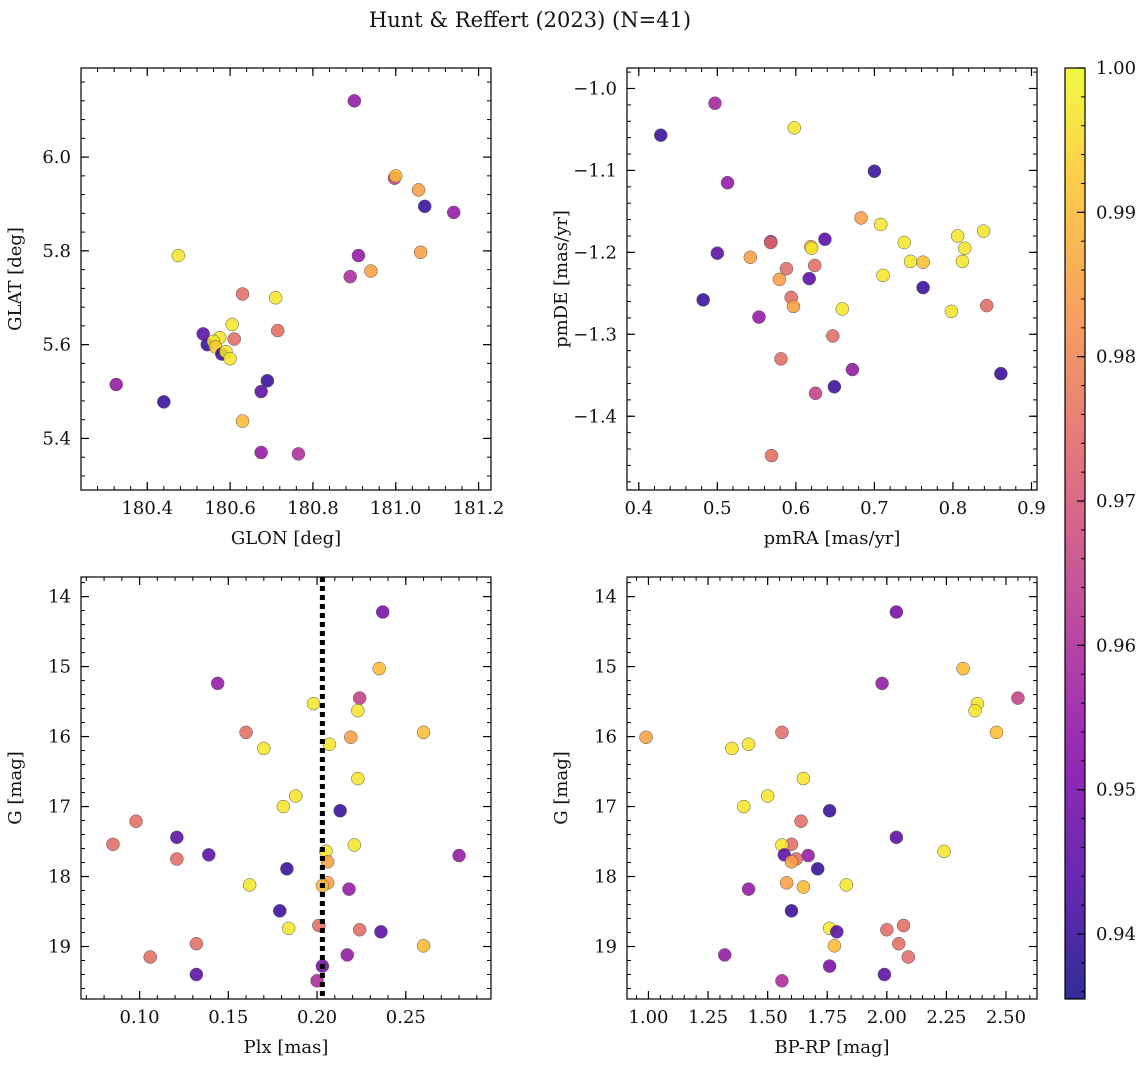 The width and height of the screenshot is (1148, 1067). I want to click on x-axis-label: GLON [deg], so click(286, 538).